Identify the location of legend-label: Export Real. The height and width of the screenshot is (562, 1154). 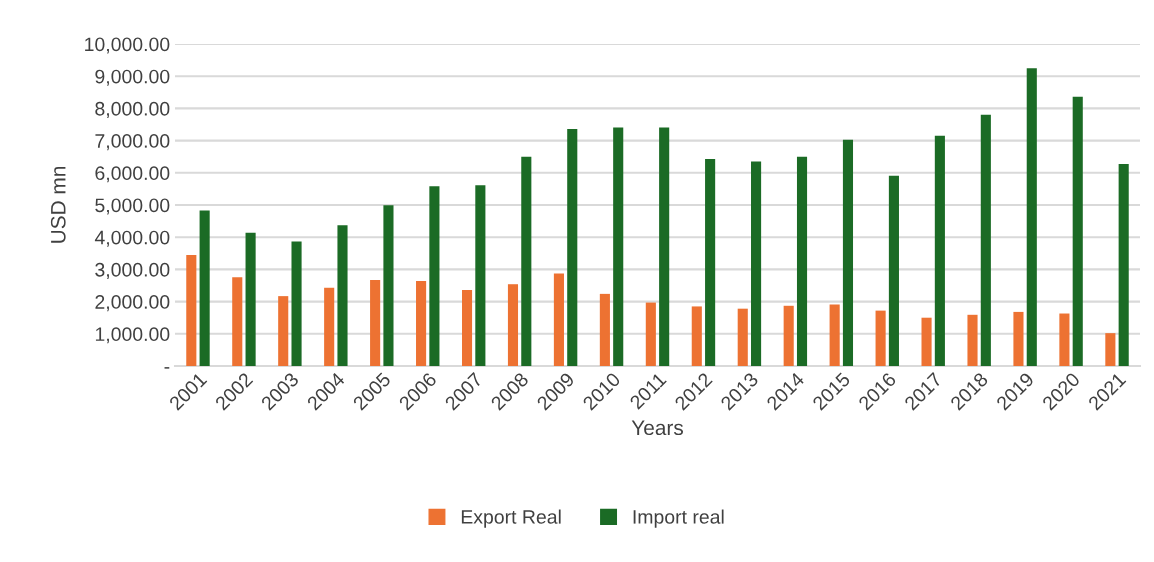
(511, 518).